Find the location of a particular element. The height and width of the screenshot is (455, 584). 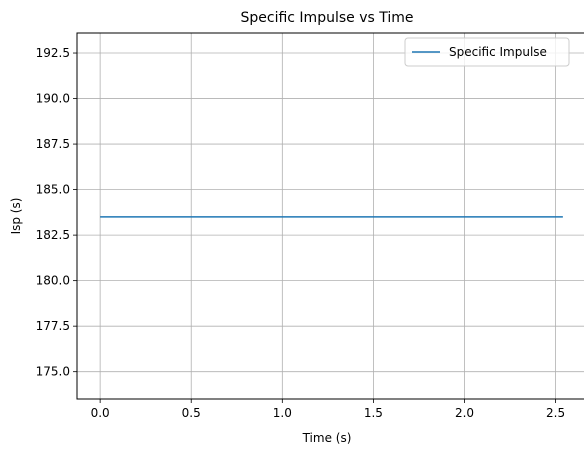

y-tick-label: 182.5 is located at coordinates (53, 235).